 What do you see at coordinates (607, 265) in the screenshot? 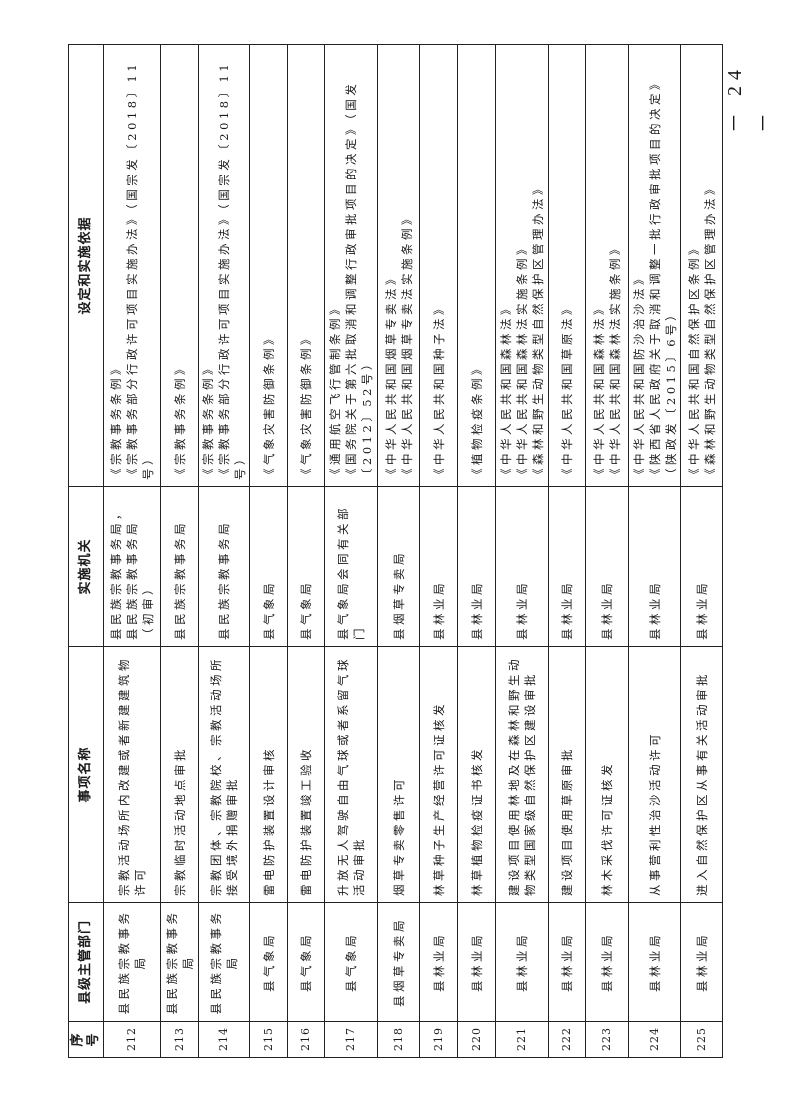
I see `basis-cell: 《中华人民共和国森林法》 《中华人民共和国森林法实施条例》` at bounding box center [607, 265].